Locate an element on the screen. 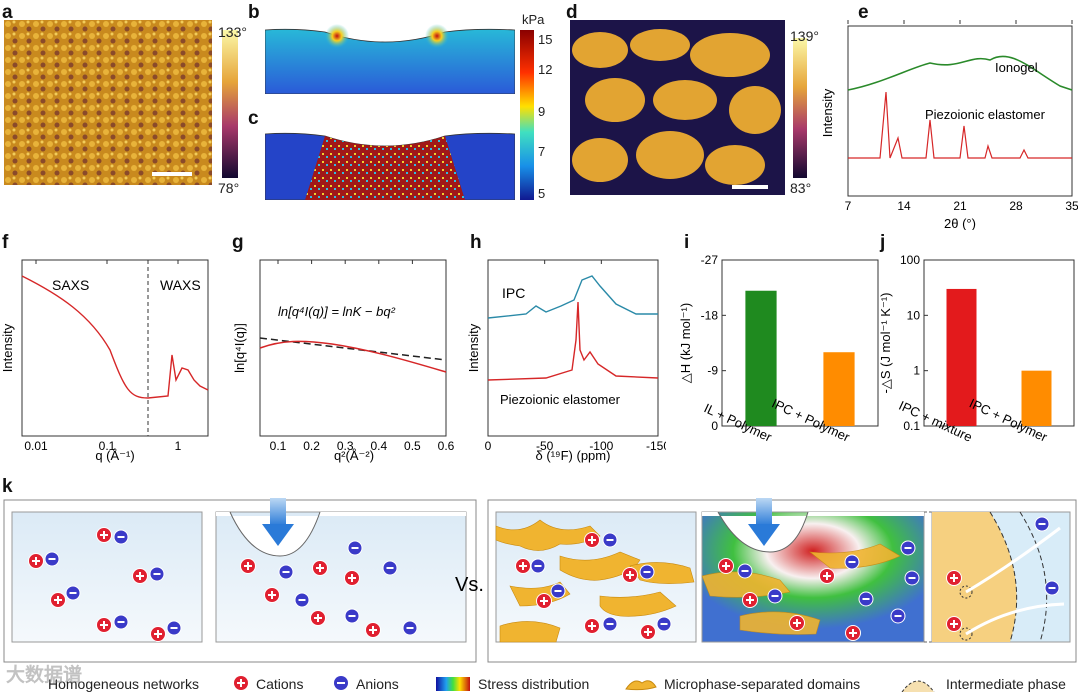 This screenshot has height=696, width=1080. xlabel-e: 2θ (°) is located at coordinates (960, 223).